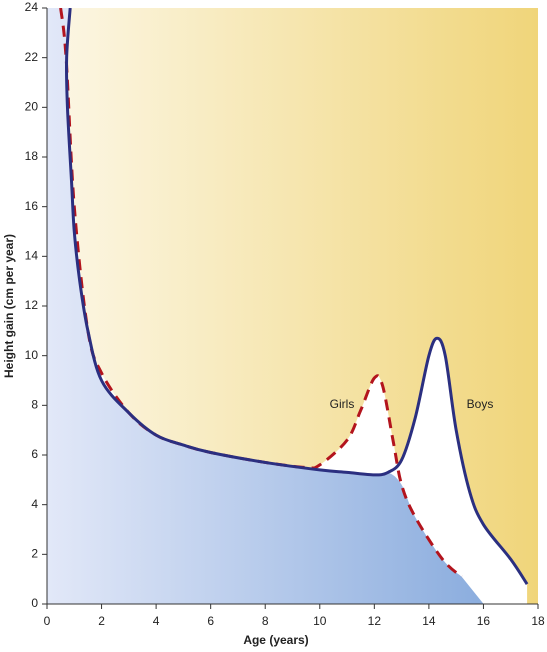 The width and height of the screenshot is (547, 652). I want to click on y-tick-label: 0, so click(34, 603).